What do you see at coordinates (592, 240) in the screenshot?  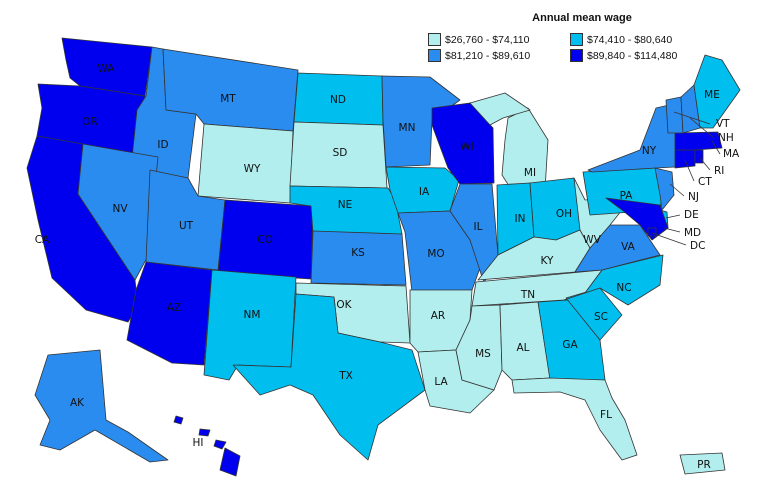 I see `state-label-wv: WV` at bounding box center [592, 240].